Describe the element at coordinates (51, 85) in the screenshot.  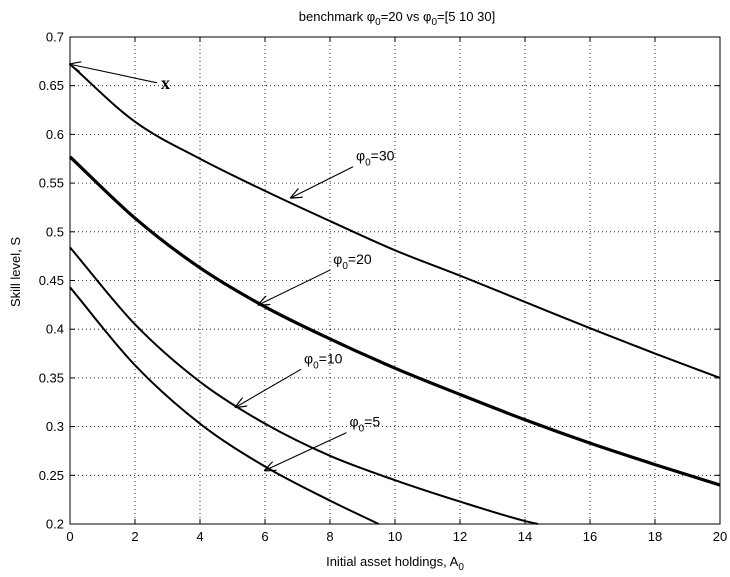
I see `y-tick-label: 0.65` at that location.